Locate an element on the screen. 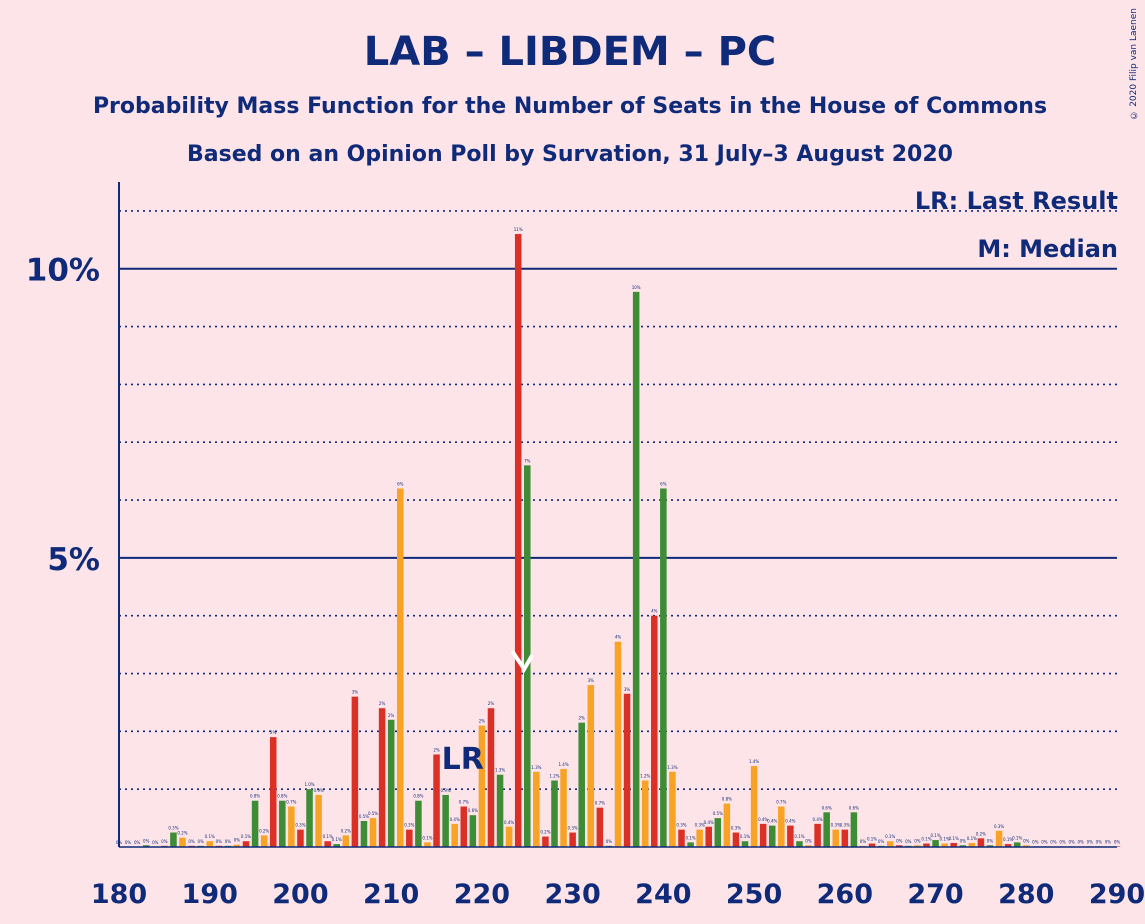 The height and width of the screenshot is (924, 1145). copyright-notice: © 2020 Filip van Laenen is located at coordinates (1134, 64).